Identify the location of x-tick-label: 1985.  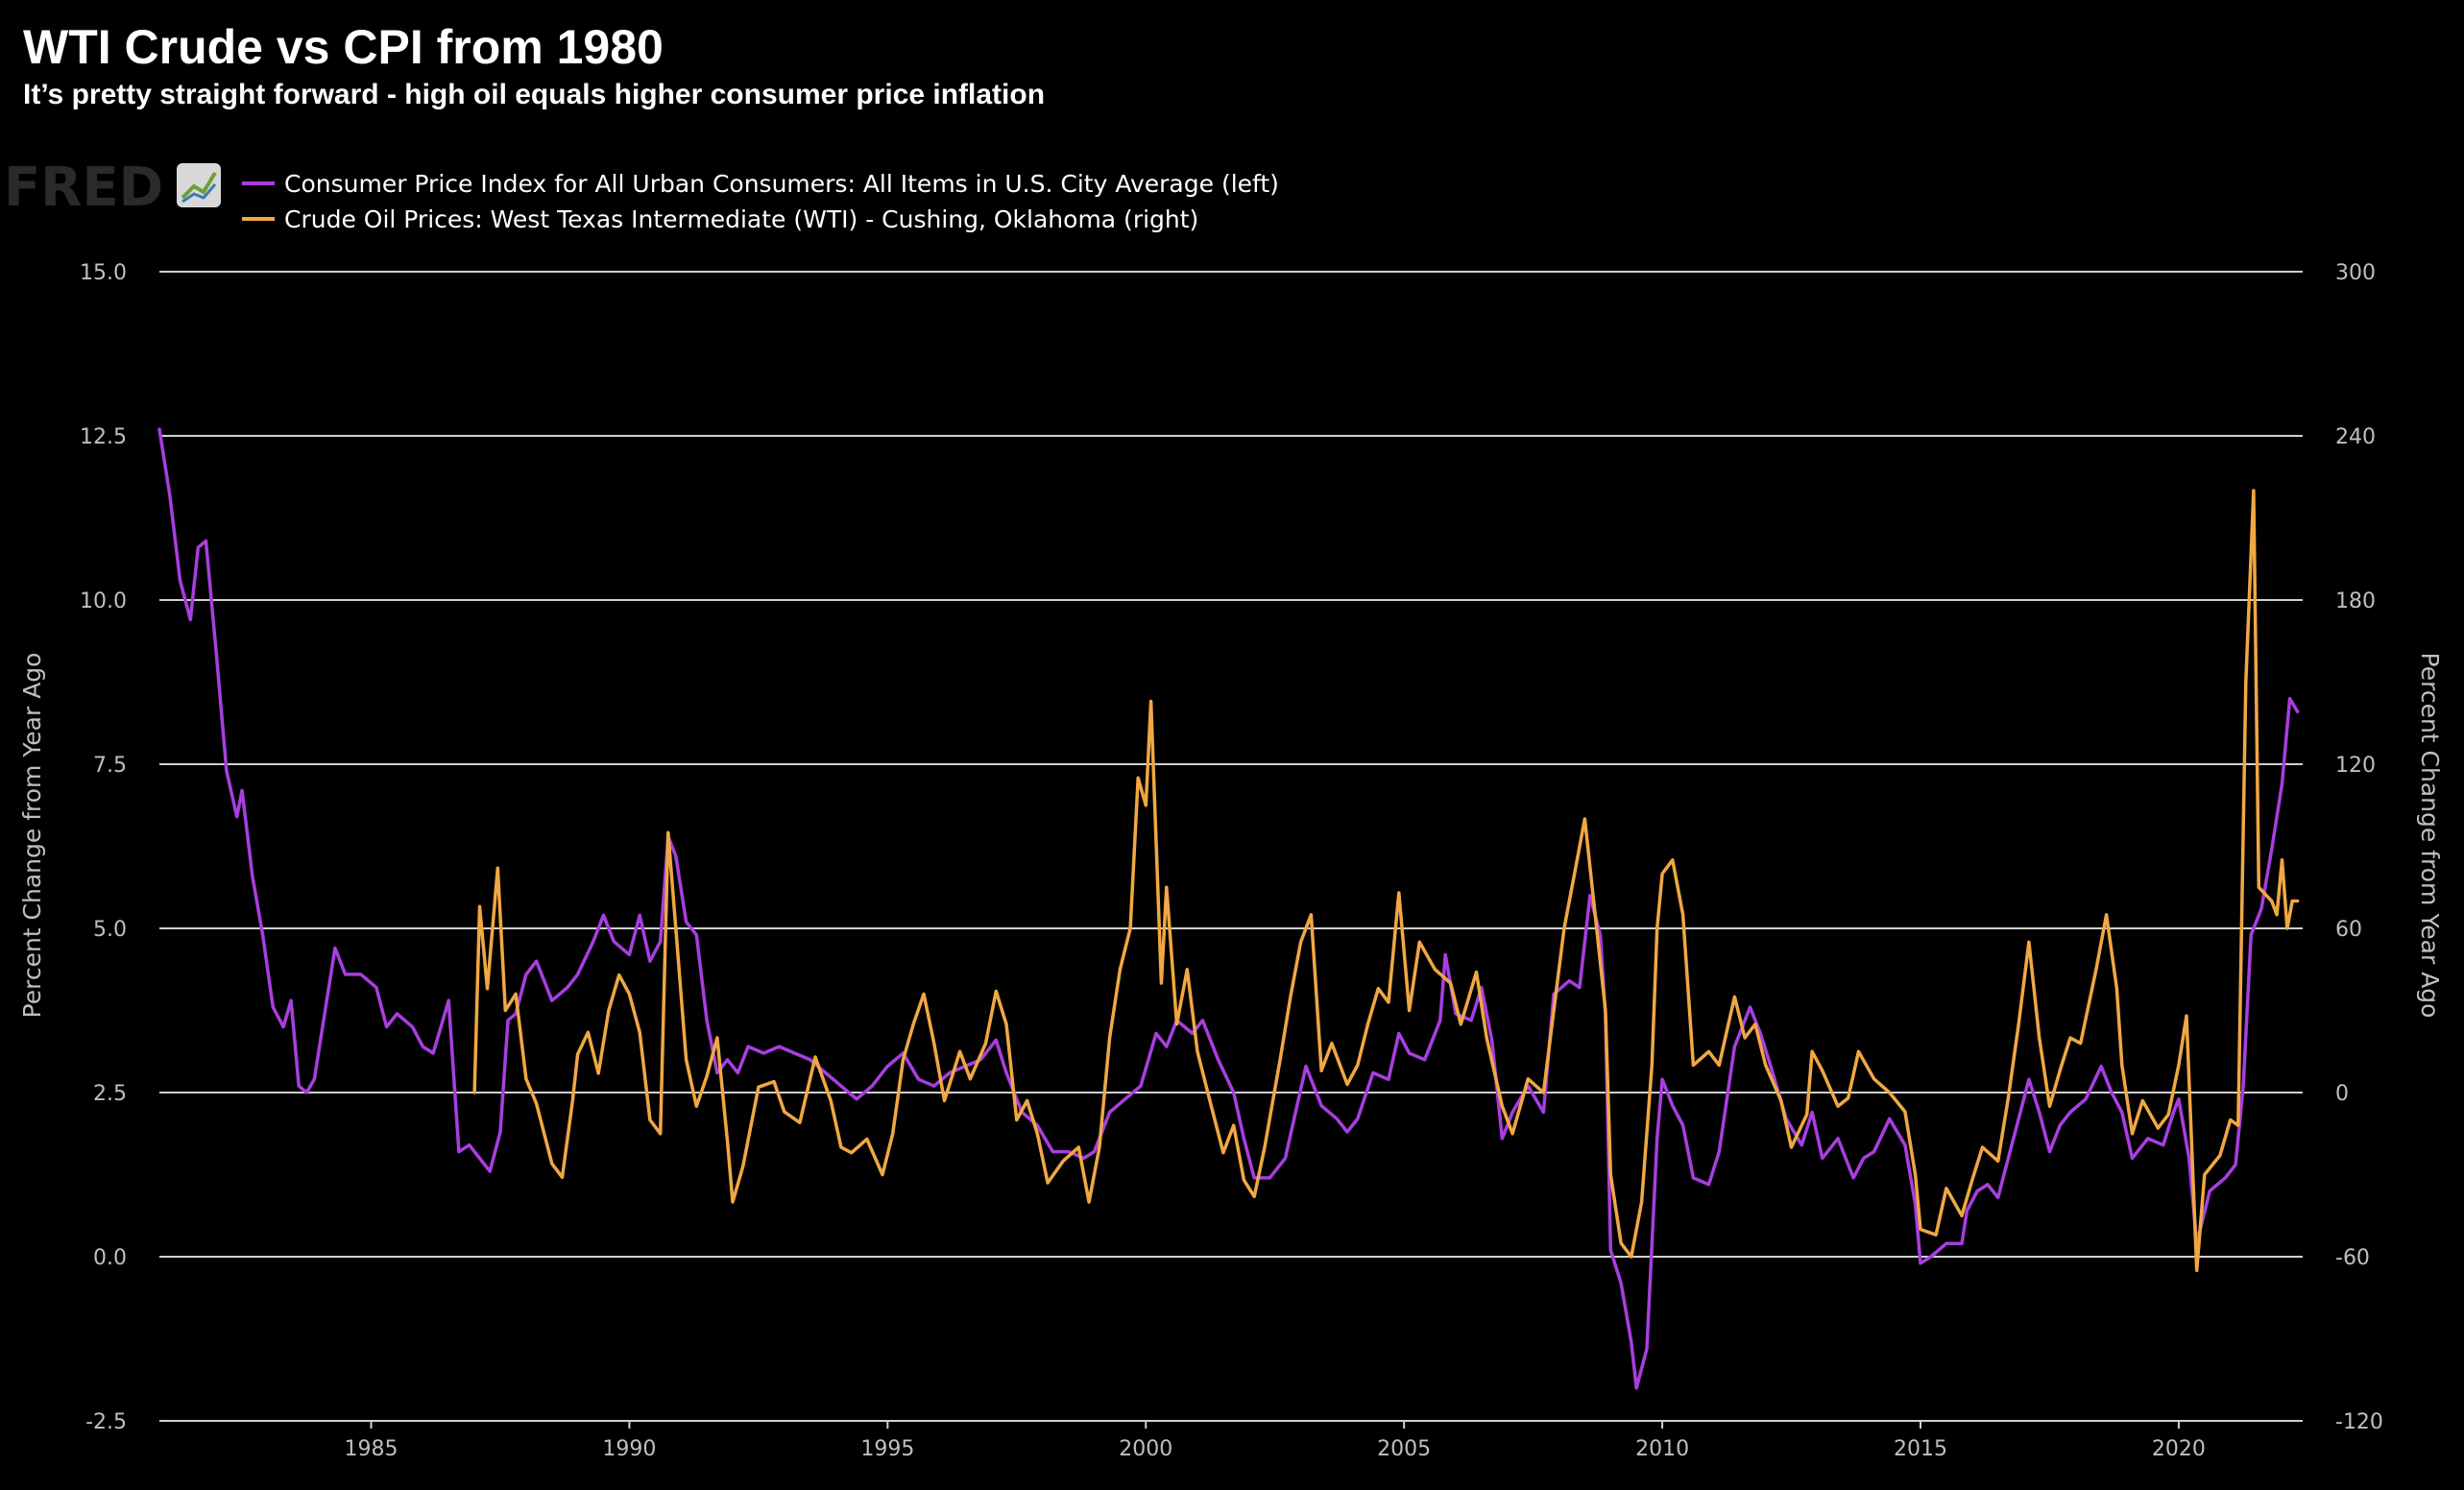
(372, 1449).